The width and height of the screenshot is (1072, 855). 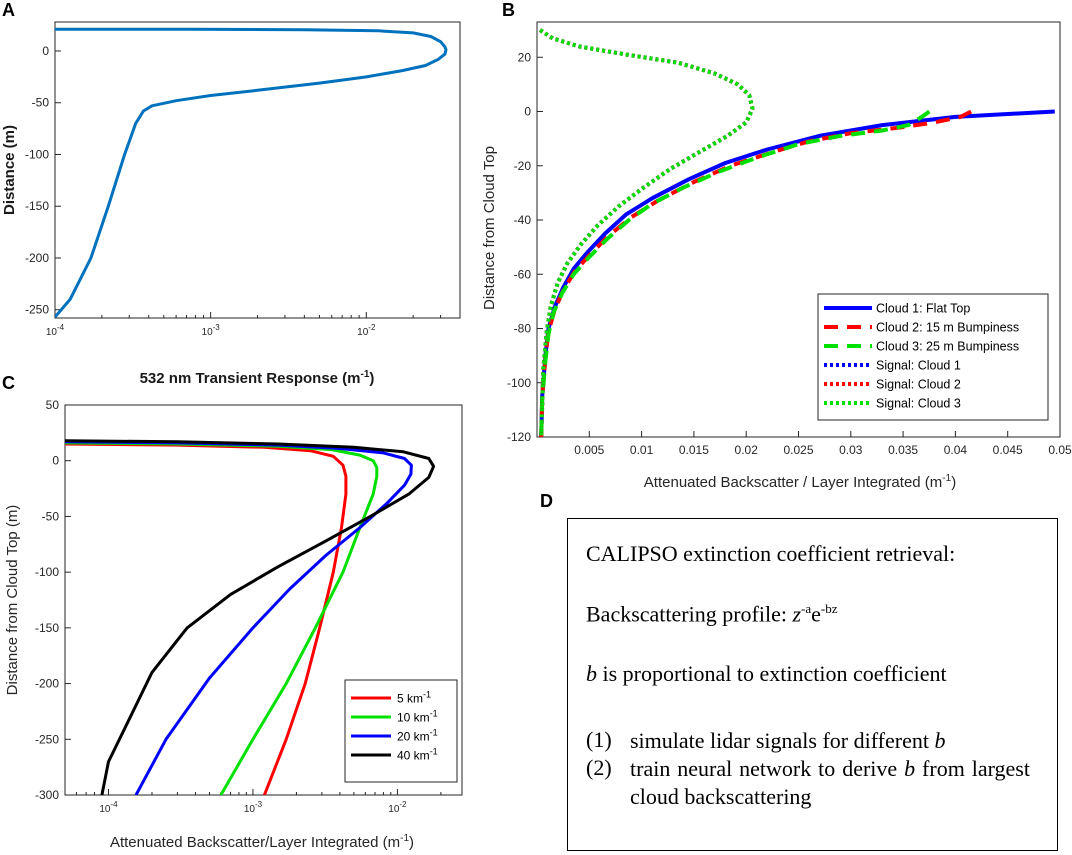 What do you see at coordinates (851, 450) in the screenshot?
I see `x-tick-label: 0.03` at bounding box center [851, 450].